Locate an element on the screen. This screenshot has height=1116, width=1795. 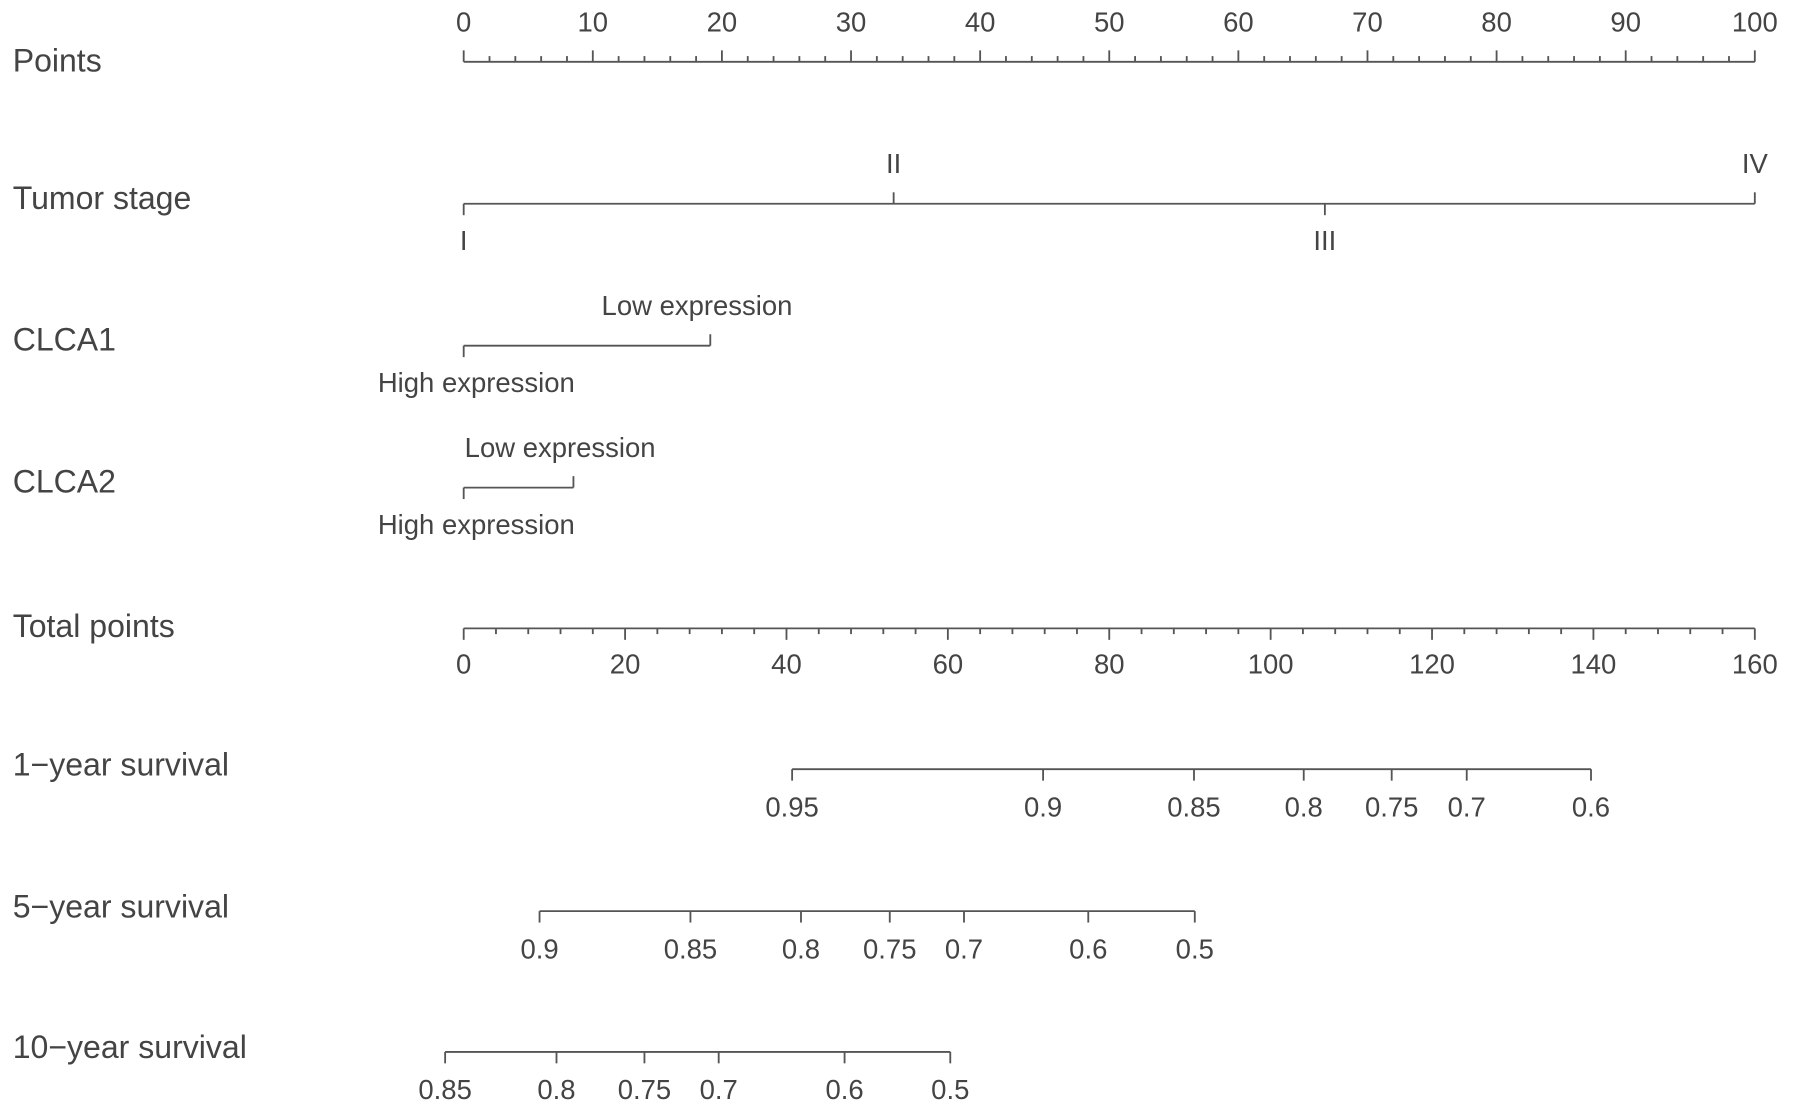
level-label: III is located at coordinates (1324, 240).